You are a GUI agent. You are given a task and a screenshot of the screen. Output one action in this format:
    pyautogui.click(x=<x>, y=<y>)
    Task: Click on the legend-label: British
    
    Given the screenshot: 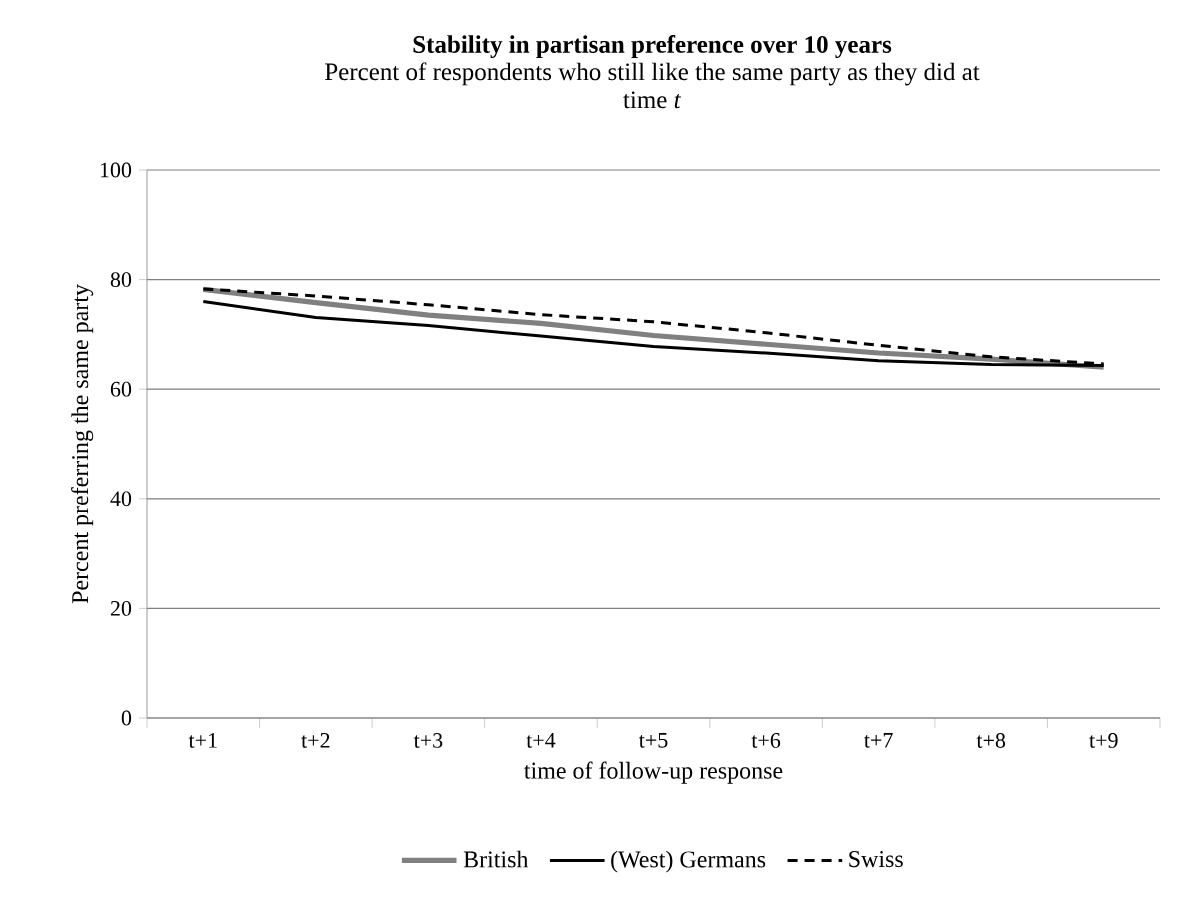 What is the action you would take?
    pyautogui.click(x=496, y=859)
    